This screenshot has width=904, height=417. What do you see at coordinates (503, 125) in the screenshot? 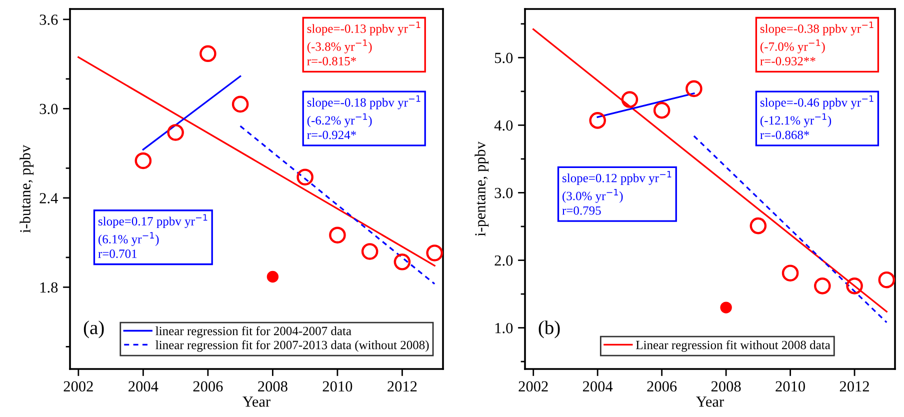
I see `y-tick-label: 4.0` at bounding box center [503, 125].